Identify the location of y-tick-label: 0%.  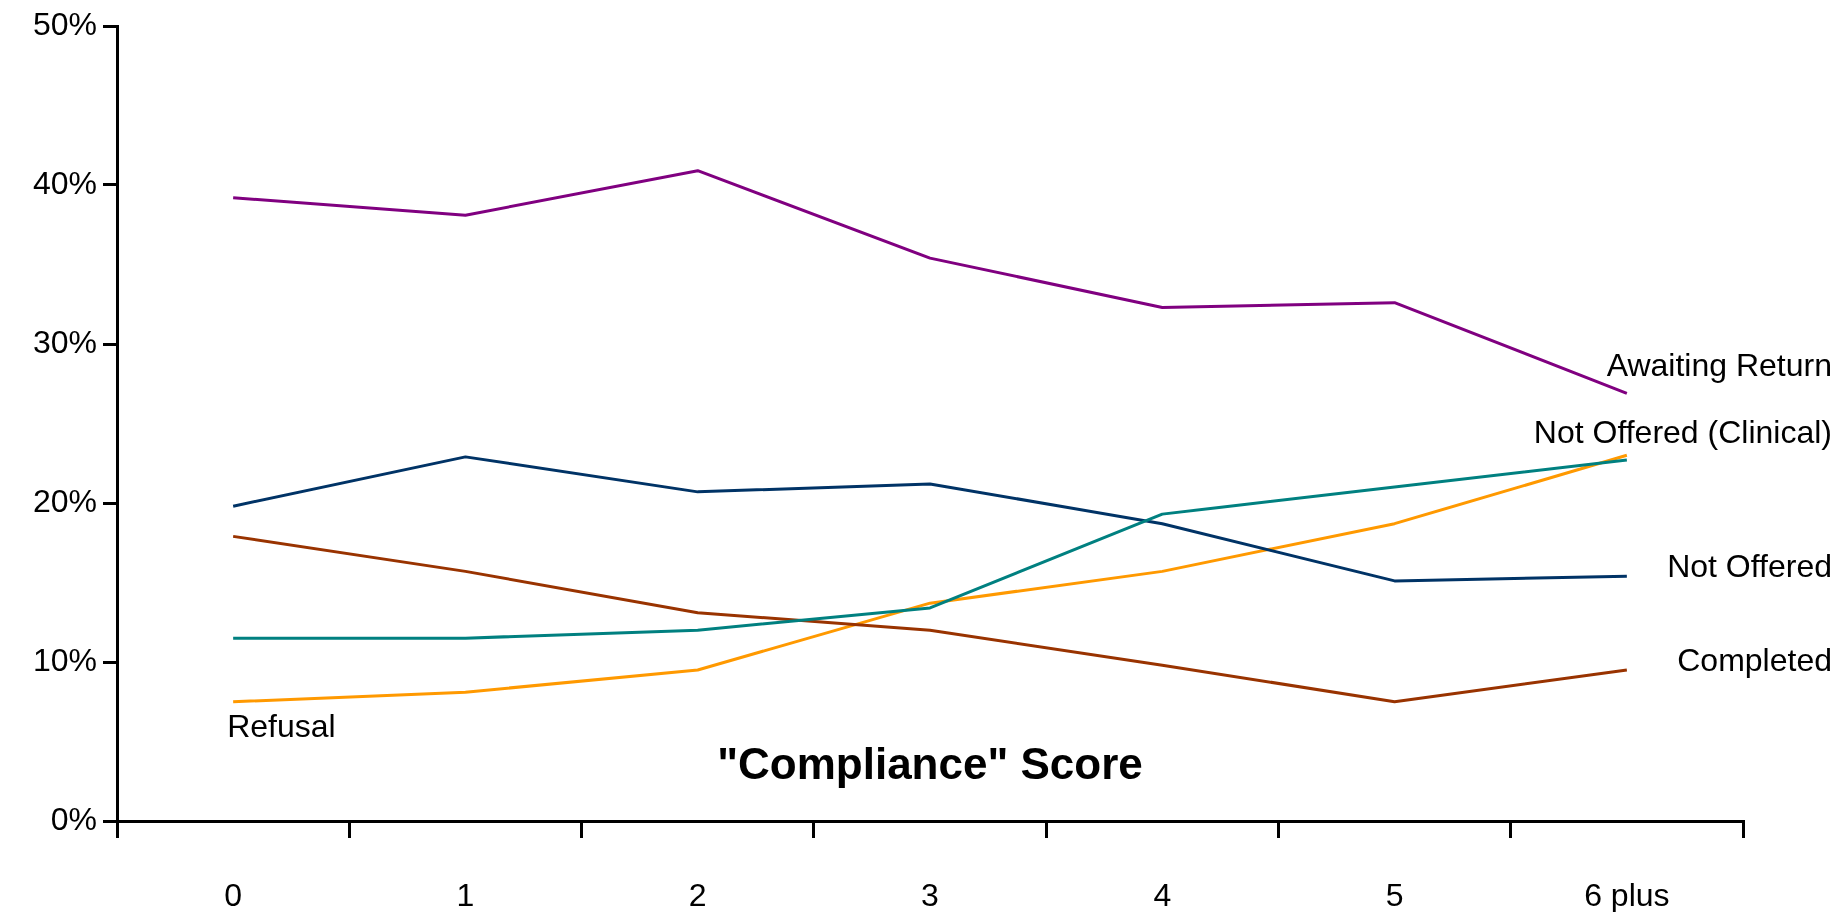
(73, 818).